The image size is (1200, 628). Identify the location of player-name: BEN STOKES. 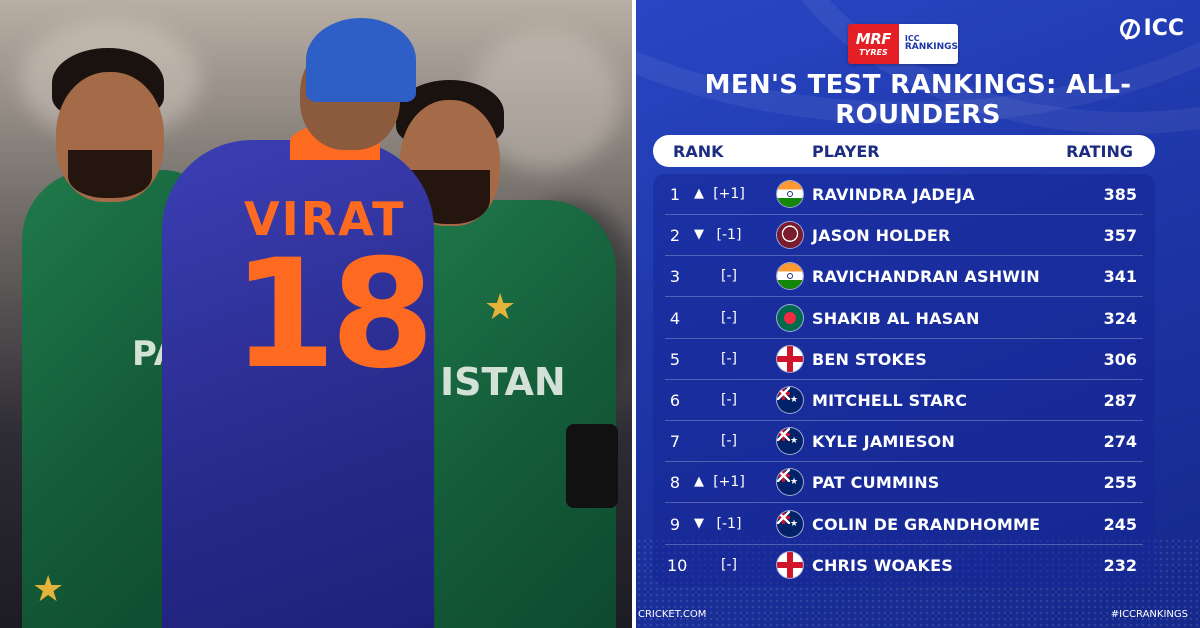
(869, 359).